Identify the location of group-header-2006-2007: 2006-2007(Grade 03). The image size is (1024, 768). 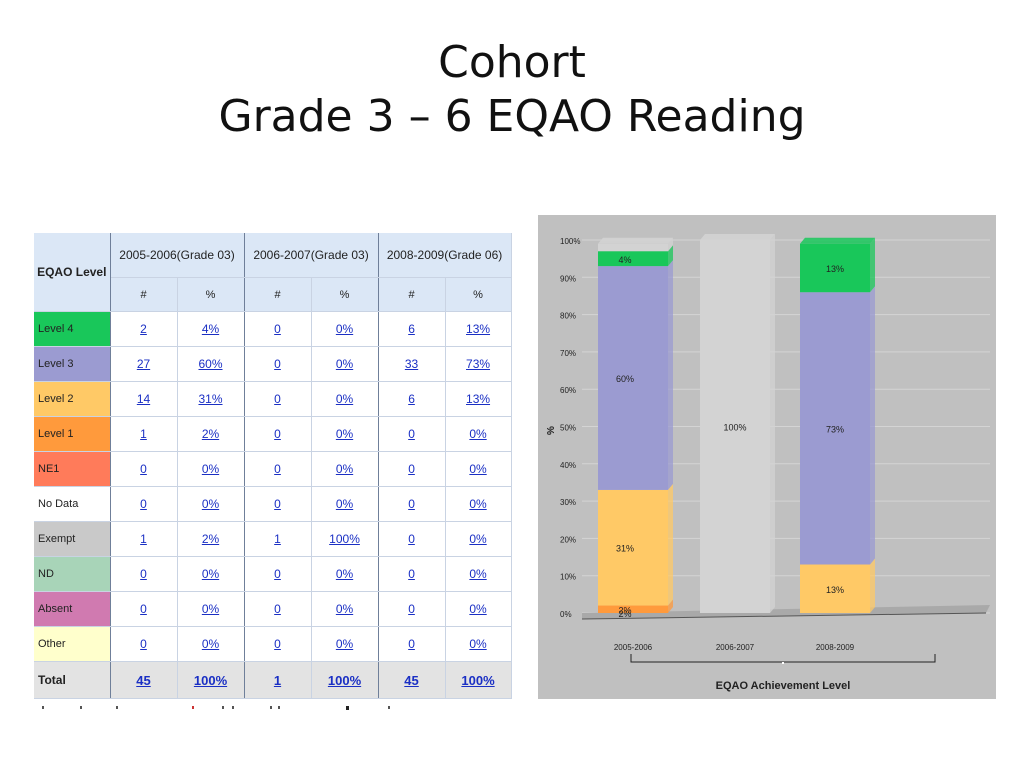
(311, 255).